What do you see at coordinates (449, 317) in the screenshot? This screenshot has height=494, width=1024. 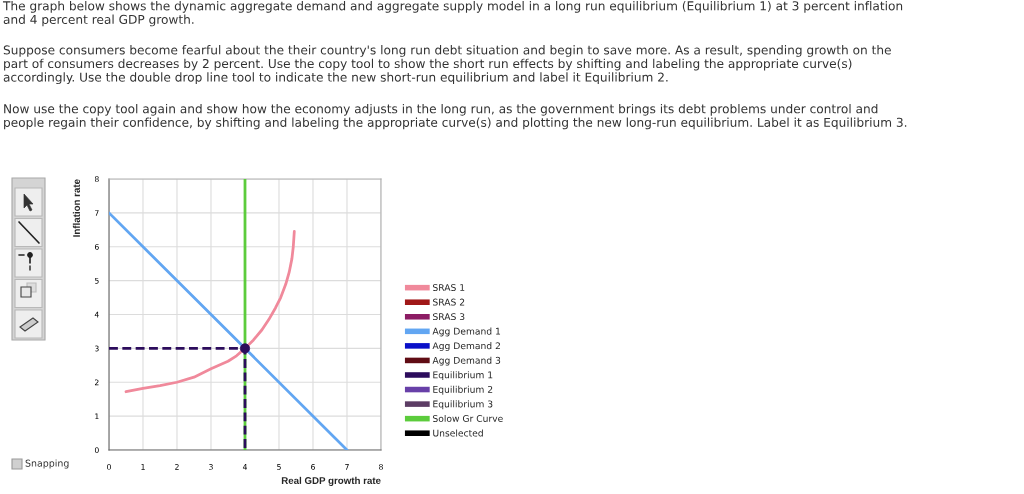 I see `legend-label: SRAS 3` at bounding box center [449, 317].